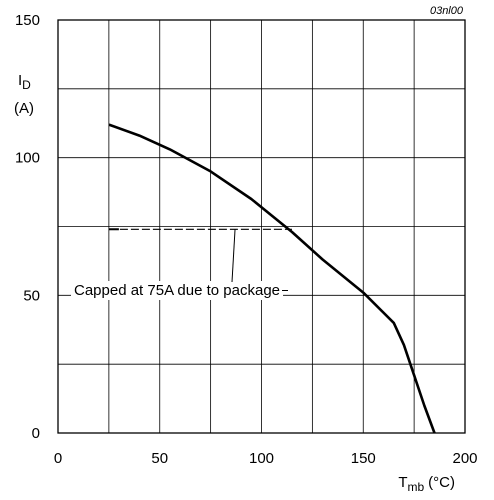 The height and width of the screenshot is (500, 494). What do you see at coordinates (27, 158) in the screenshot?
I see `y-tick-label: 100` at bounding box center [27, 158].